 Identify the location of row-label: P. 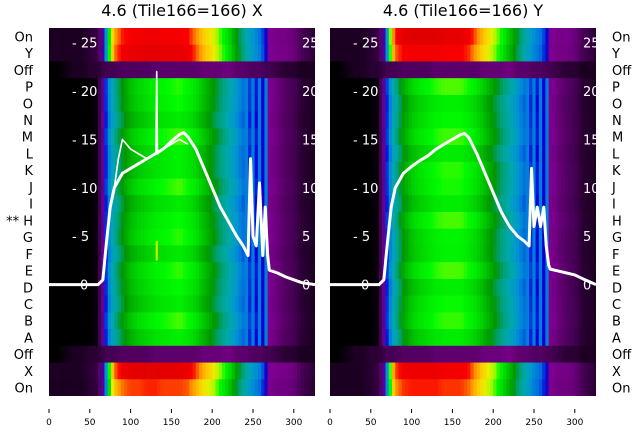
(616, 88).